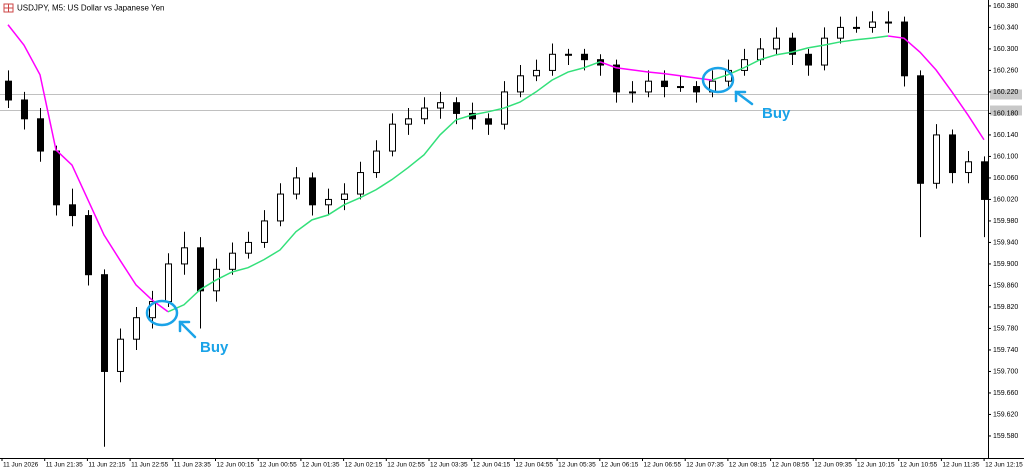 The height and width of the screenshot is (471, 1024). Describe the element at coordinates (1005, 307) in the screenshot. I see `y-tick-label: 159.820` at that location.